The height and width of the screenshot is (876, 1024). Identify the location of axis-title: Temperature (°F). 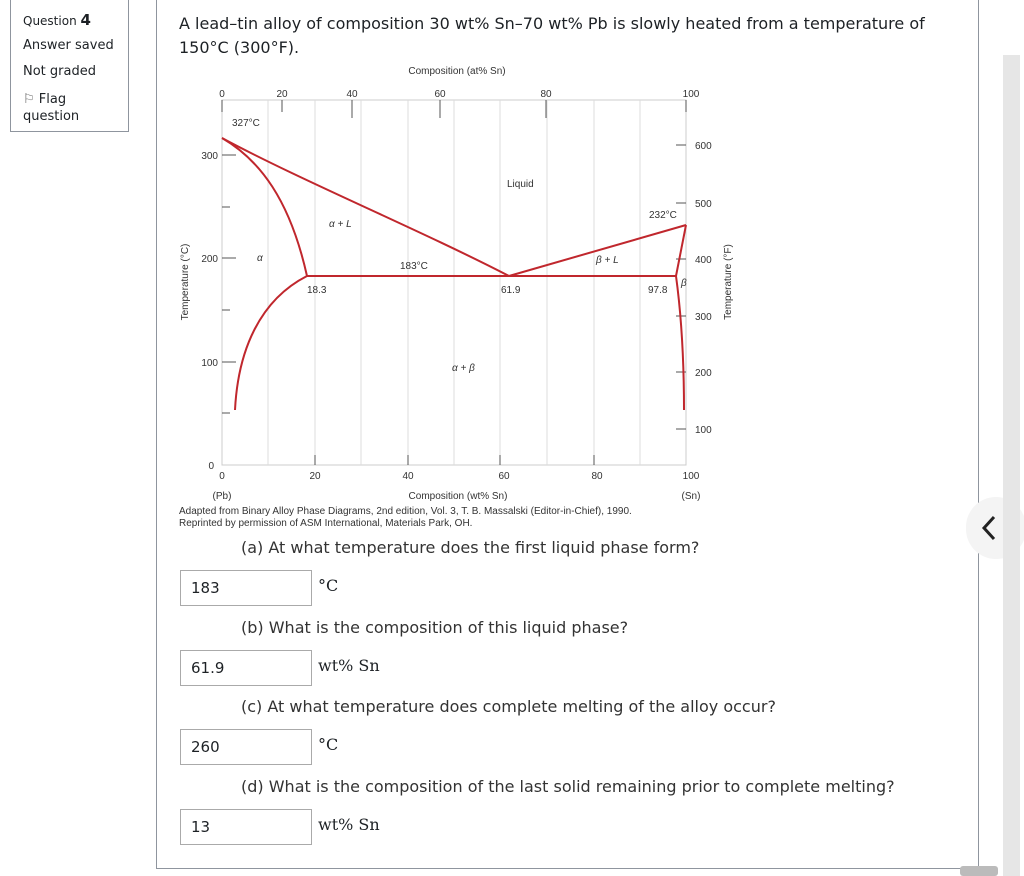
(728, 282).